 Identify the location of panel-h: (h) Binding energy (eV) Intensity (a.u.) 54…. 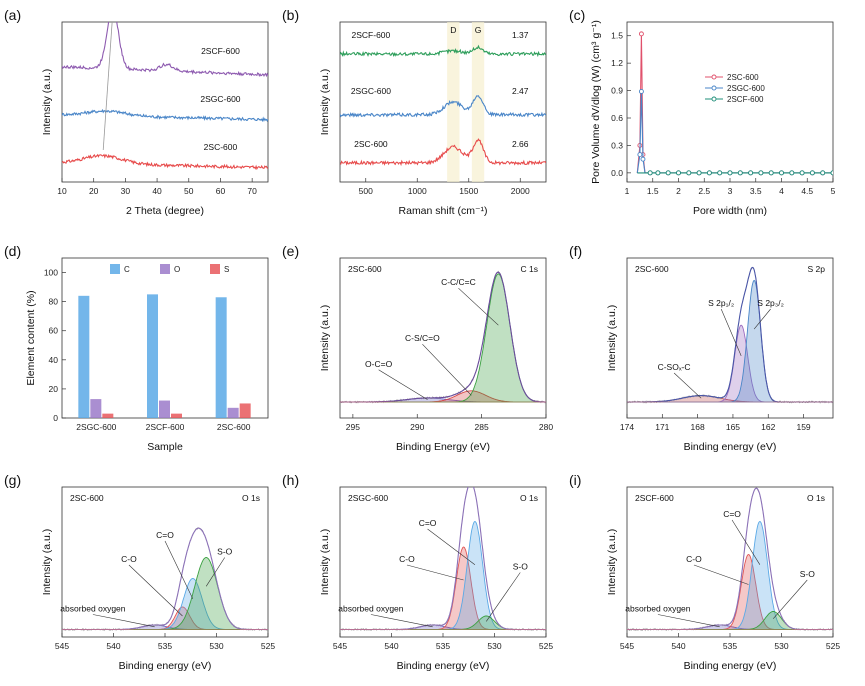
(417, 572).